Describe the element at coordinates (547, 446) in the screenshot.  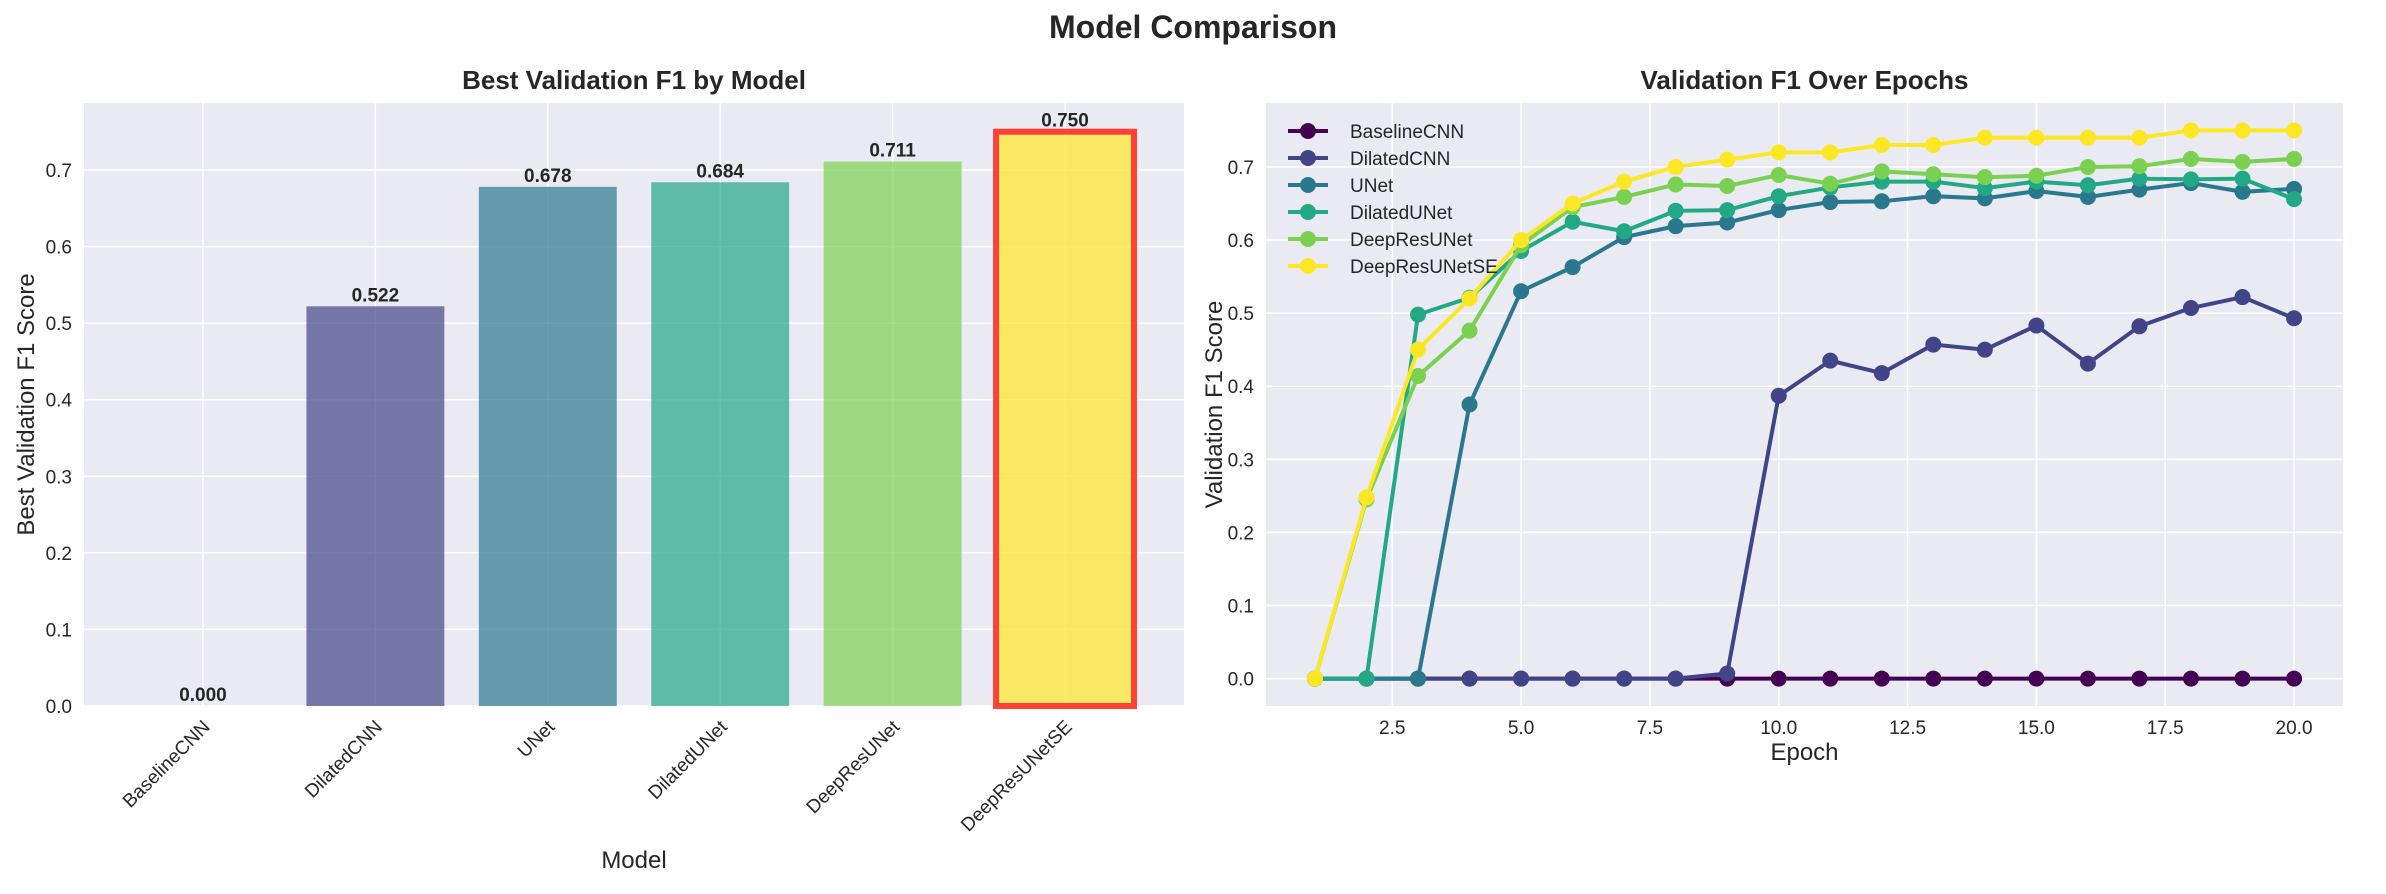
I see `bar-UNet` at that location.